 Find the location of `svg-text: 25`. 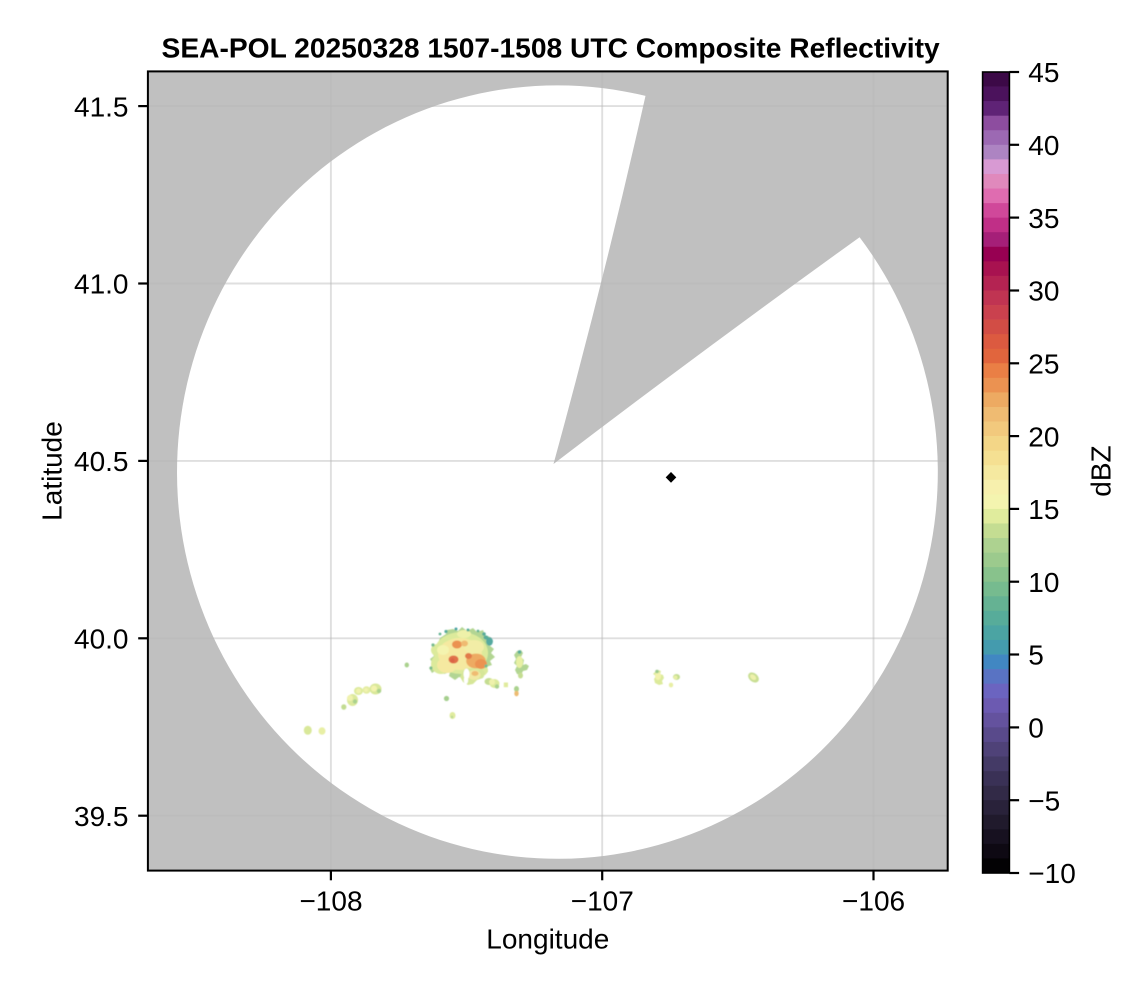

svg-text: 25 is located at coordinates (1043, 364).